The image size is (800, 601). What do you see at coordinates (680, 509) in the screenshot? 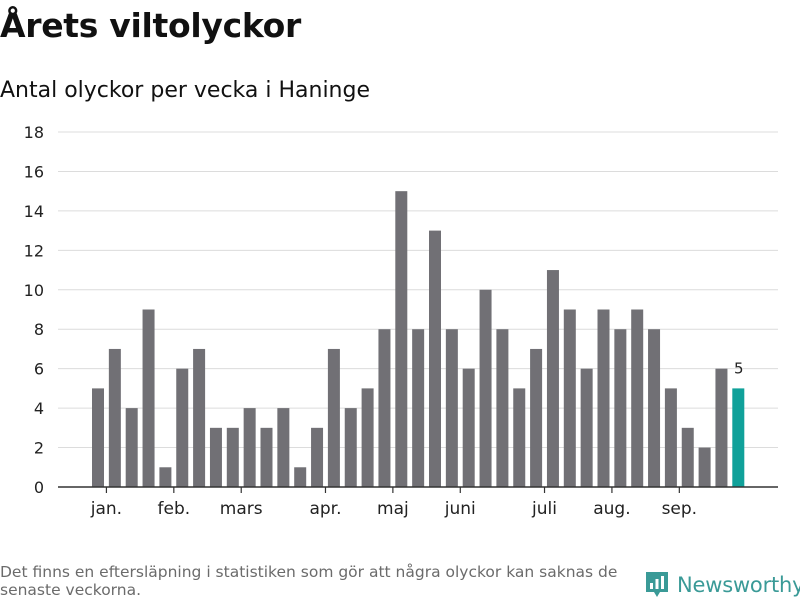
I see `x-tick-label: sep.` at bounding box center [680, 509].